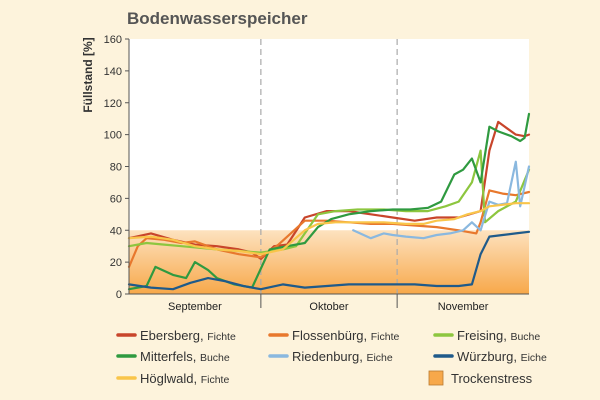  Describe the element at coordinates (498, 335) in the screenshot. I see `legend-entry: Freising, Buche` at that location.